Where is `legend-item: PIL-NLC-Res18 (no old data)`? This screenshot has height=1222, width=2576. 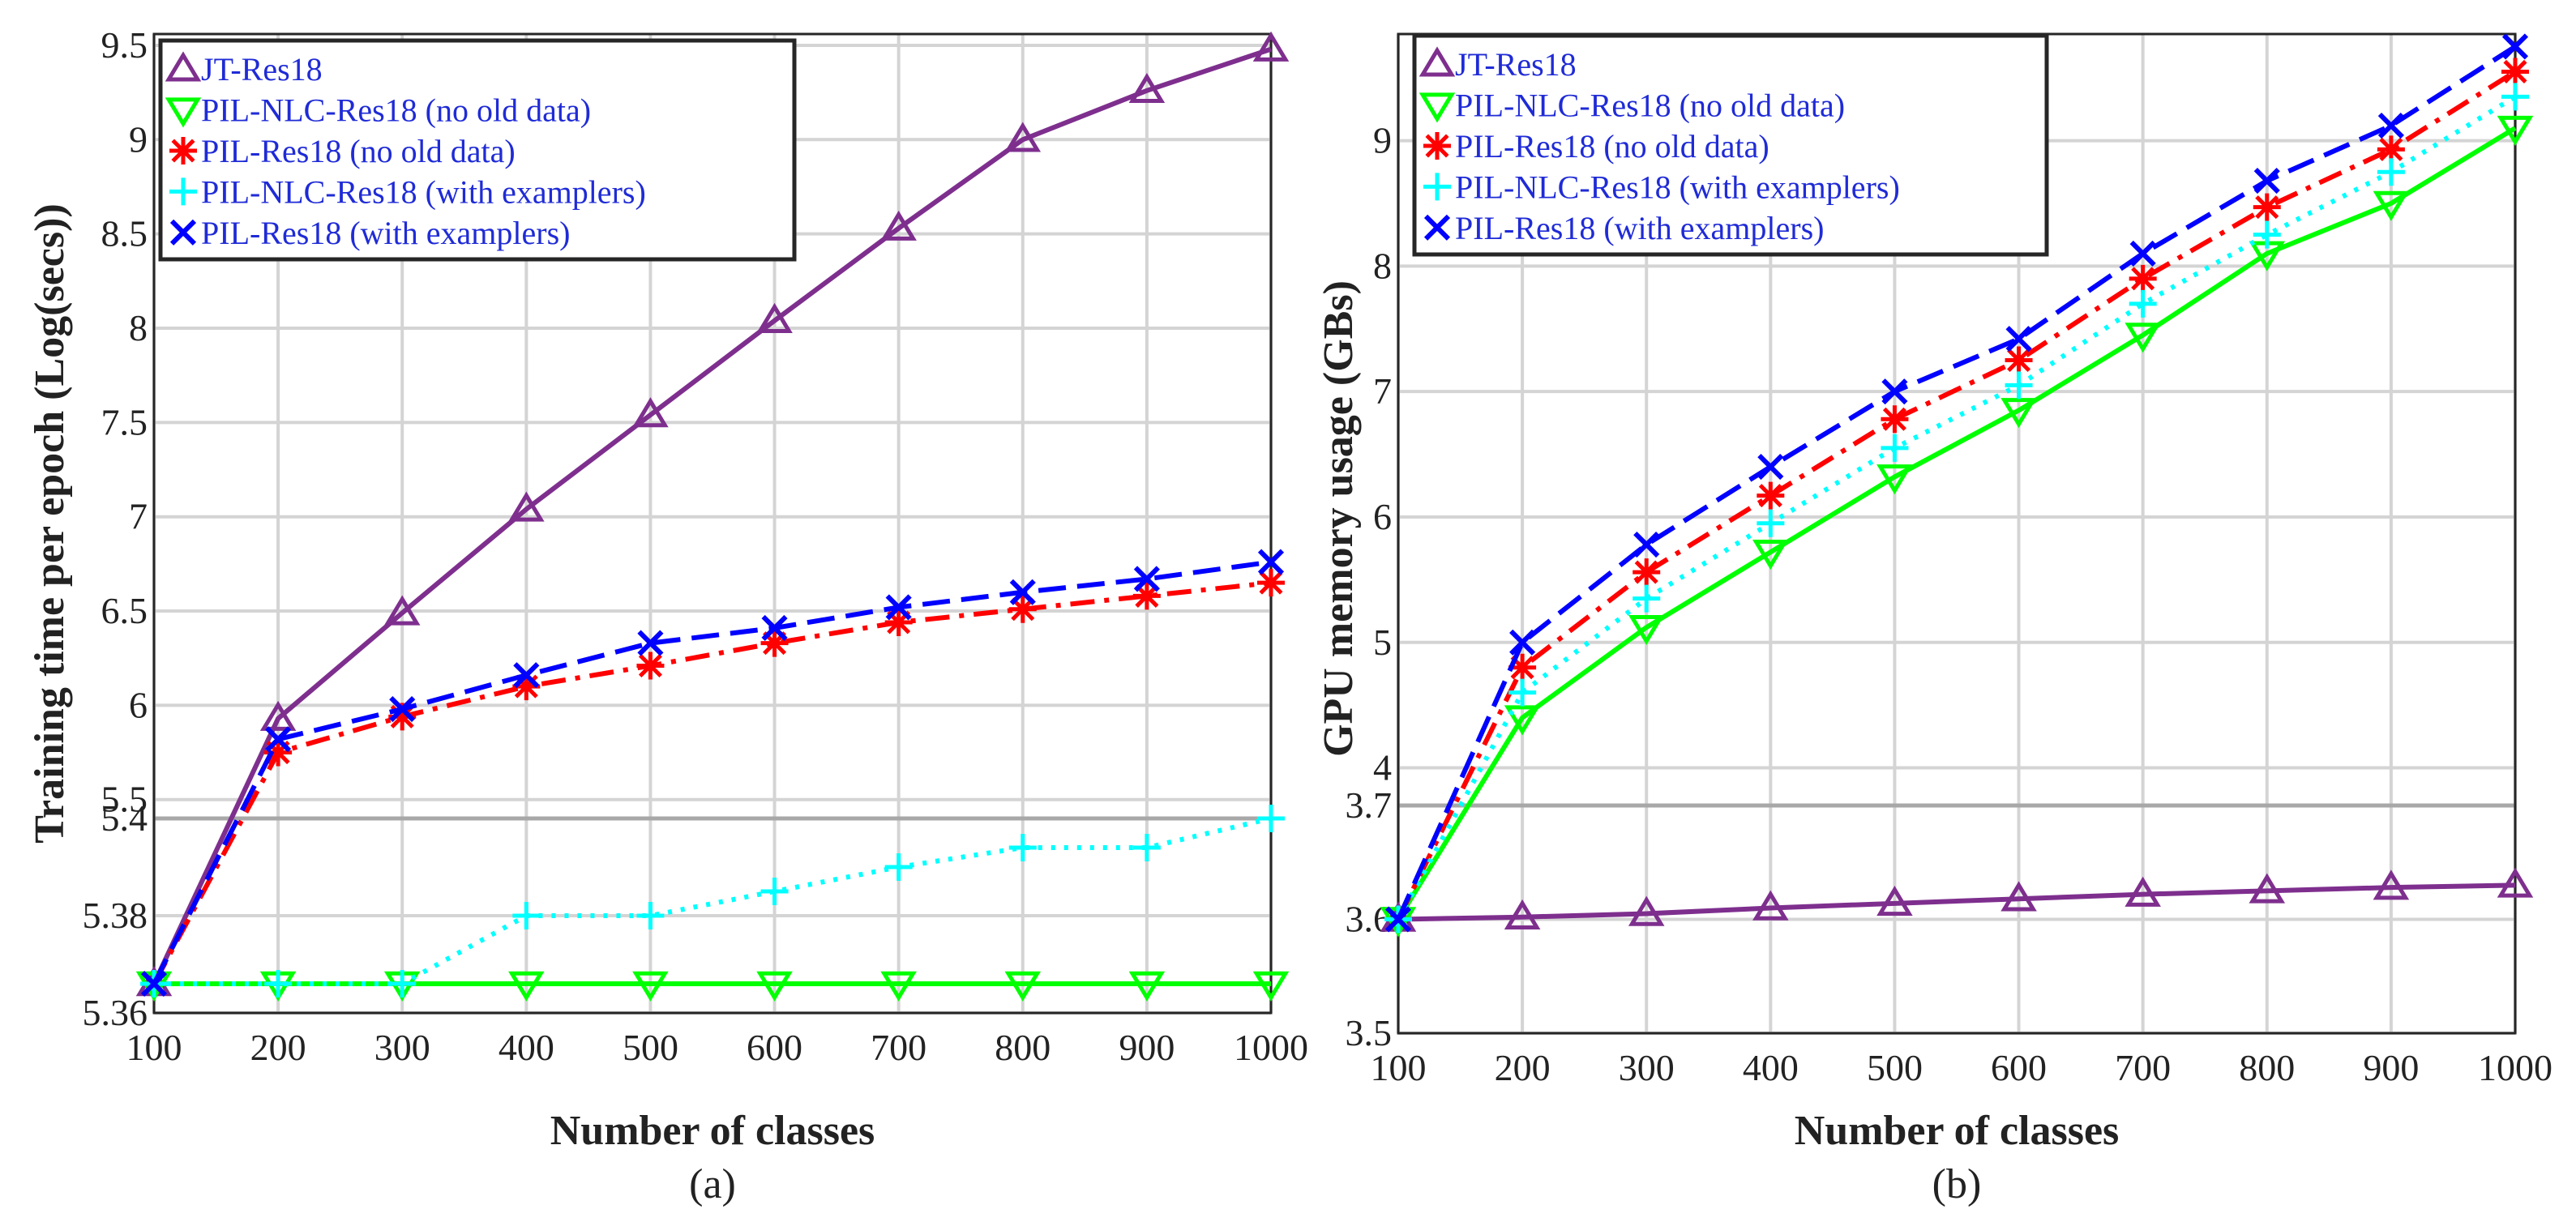
legend-item: PIL-NLC-Res18 (no old data) is located at coordinates (378, 110).